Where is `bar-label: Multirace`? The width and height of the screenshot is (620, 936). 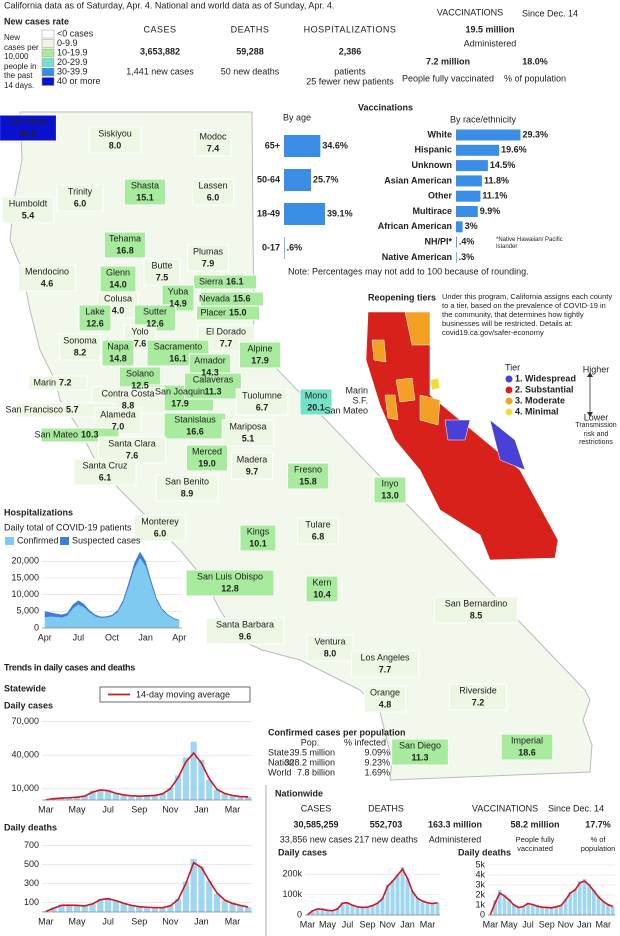 bar-label: Multirace is located at coordinates (432, 211).